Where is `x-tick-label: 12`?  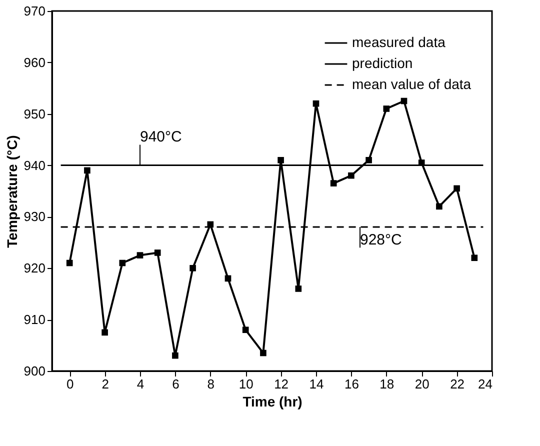
x-tick-label: 12 is located at coordinates (281, 384).